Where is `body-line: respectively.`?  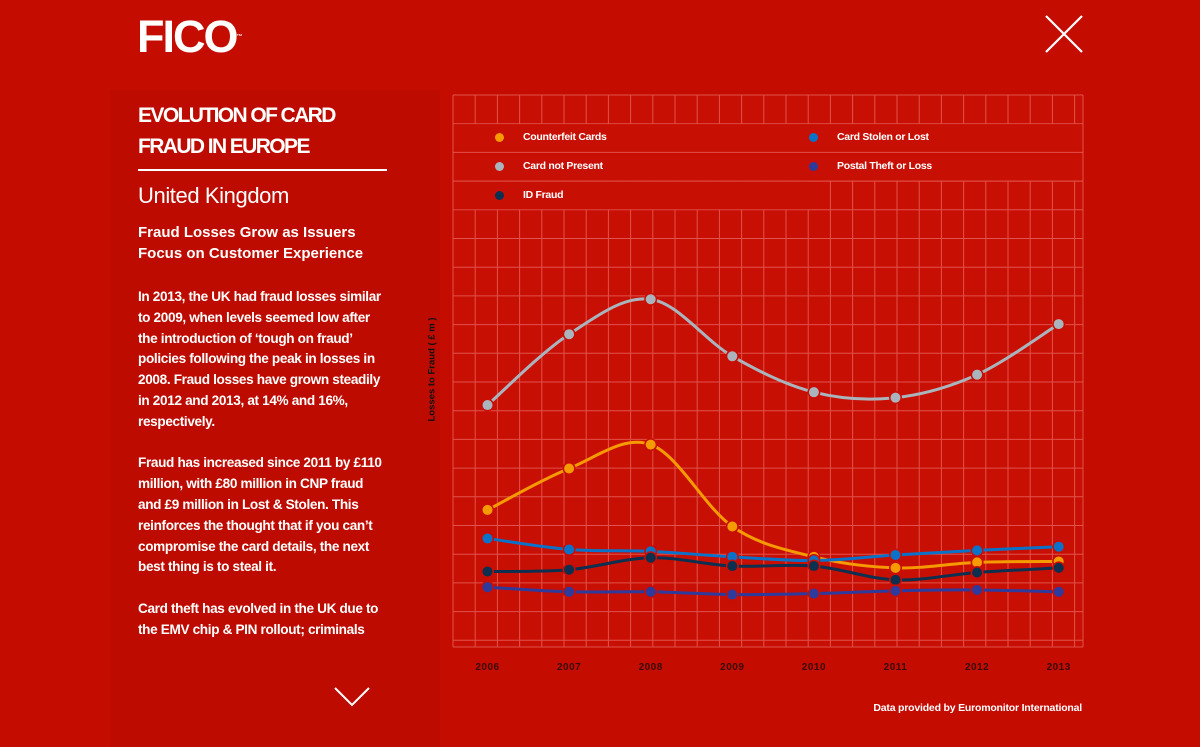 body-line: respectively. is located at coordinates (176, 421).